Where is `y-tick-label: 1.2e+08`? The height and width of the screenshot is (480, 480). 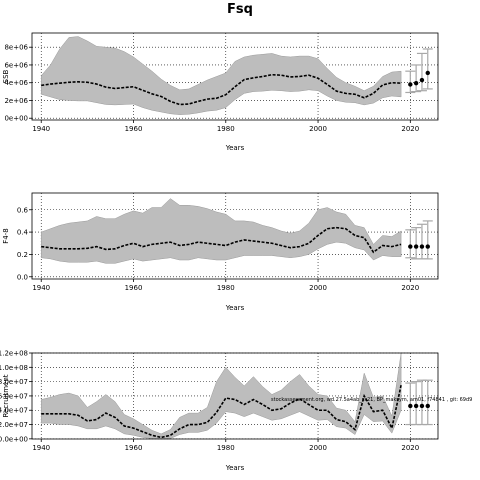
y-tick-label: 1.2e+08 is located at coordinates (14, 354).